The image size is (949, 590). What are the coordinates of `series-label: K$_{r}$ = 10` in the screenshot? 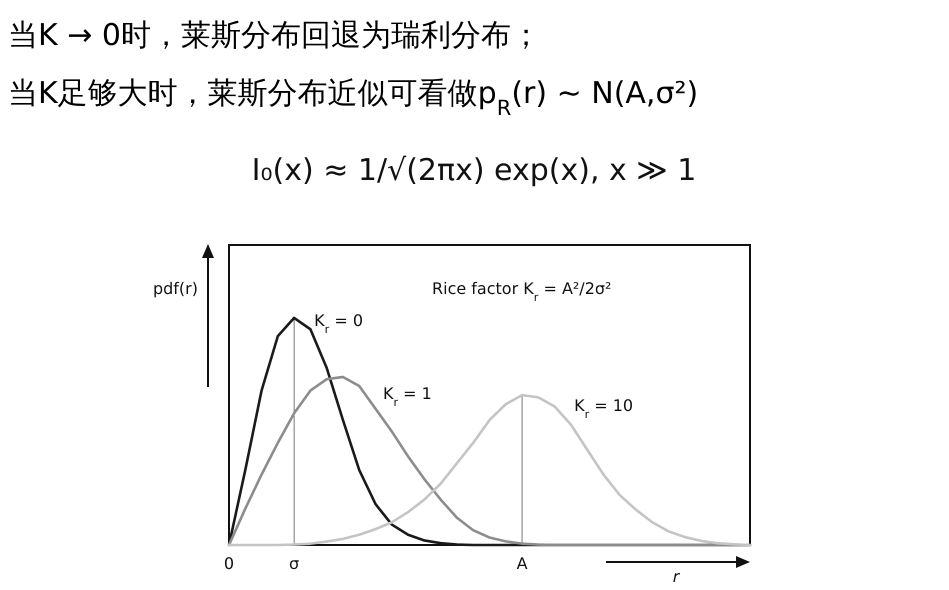 It's located at (604, 408).